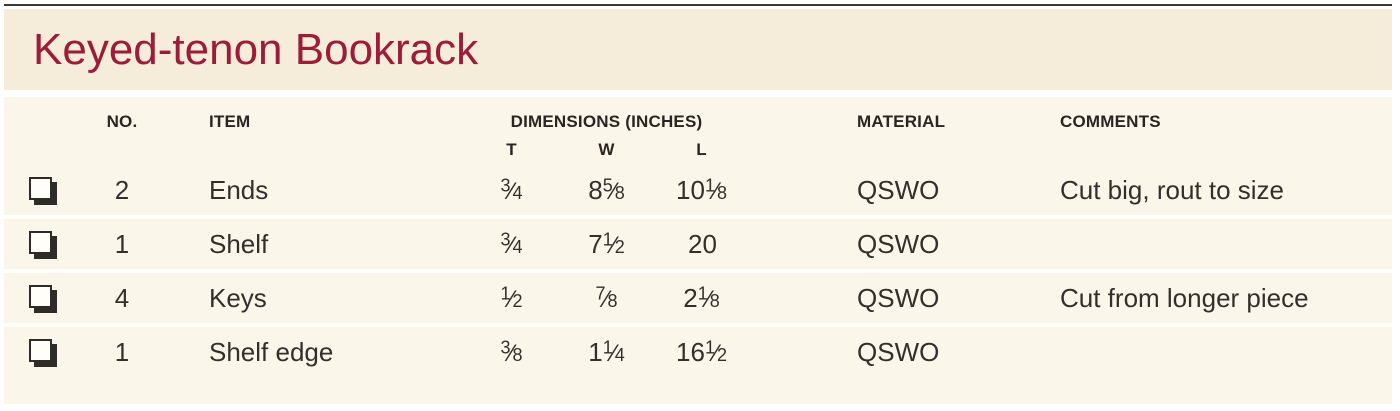 This screenshot has height=411, width=1400. What do you see at coordinates (701, 189) in the screenshot?
I see `cell-length: 101⁄8` at bounding box center [701, 189].